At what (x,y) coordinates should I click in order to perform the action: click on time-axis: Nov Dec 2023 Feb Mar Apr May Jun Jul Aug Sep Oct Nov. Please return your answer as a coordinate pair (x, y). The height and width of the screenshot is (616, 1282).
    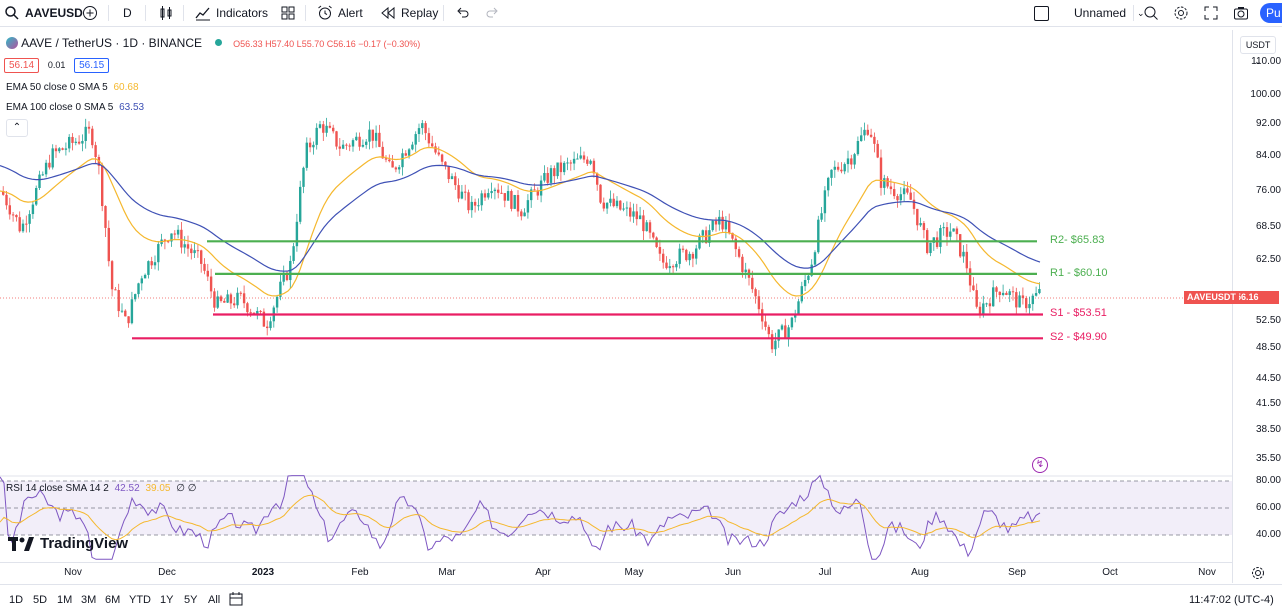
    Looking at the image, I should click on (616, 573).